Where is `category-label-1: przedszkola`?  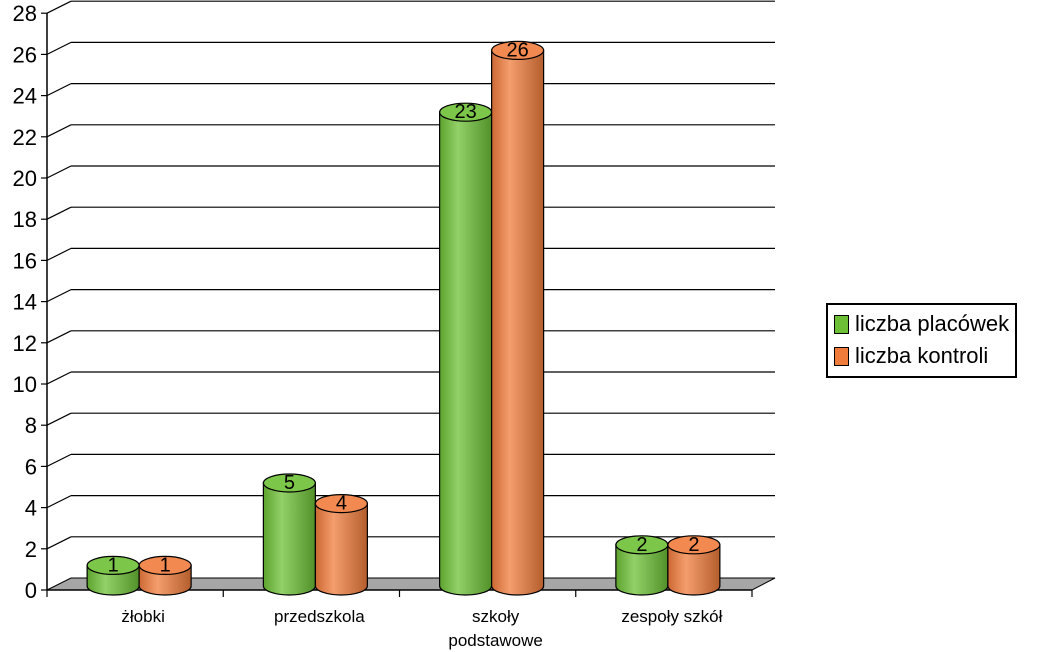
category-label-1: przedszkola is located at coordinates (319, 616).